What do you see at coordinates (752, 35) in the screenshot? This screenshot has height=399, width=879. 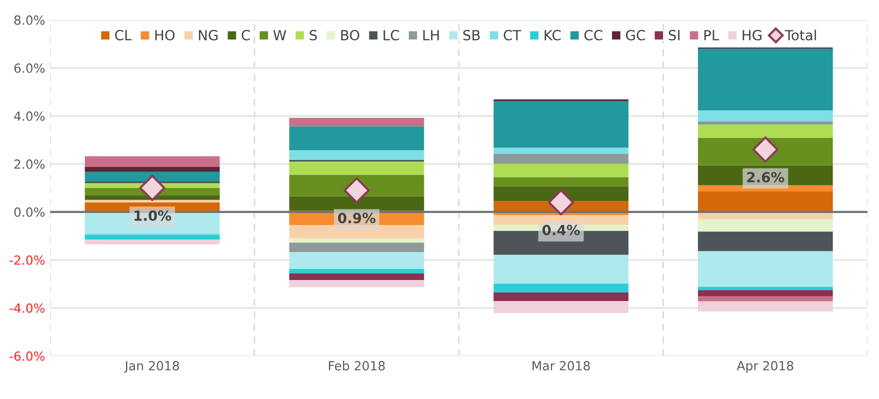 I see `legend-label: HG` at bounding box center [752, 35].